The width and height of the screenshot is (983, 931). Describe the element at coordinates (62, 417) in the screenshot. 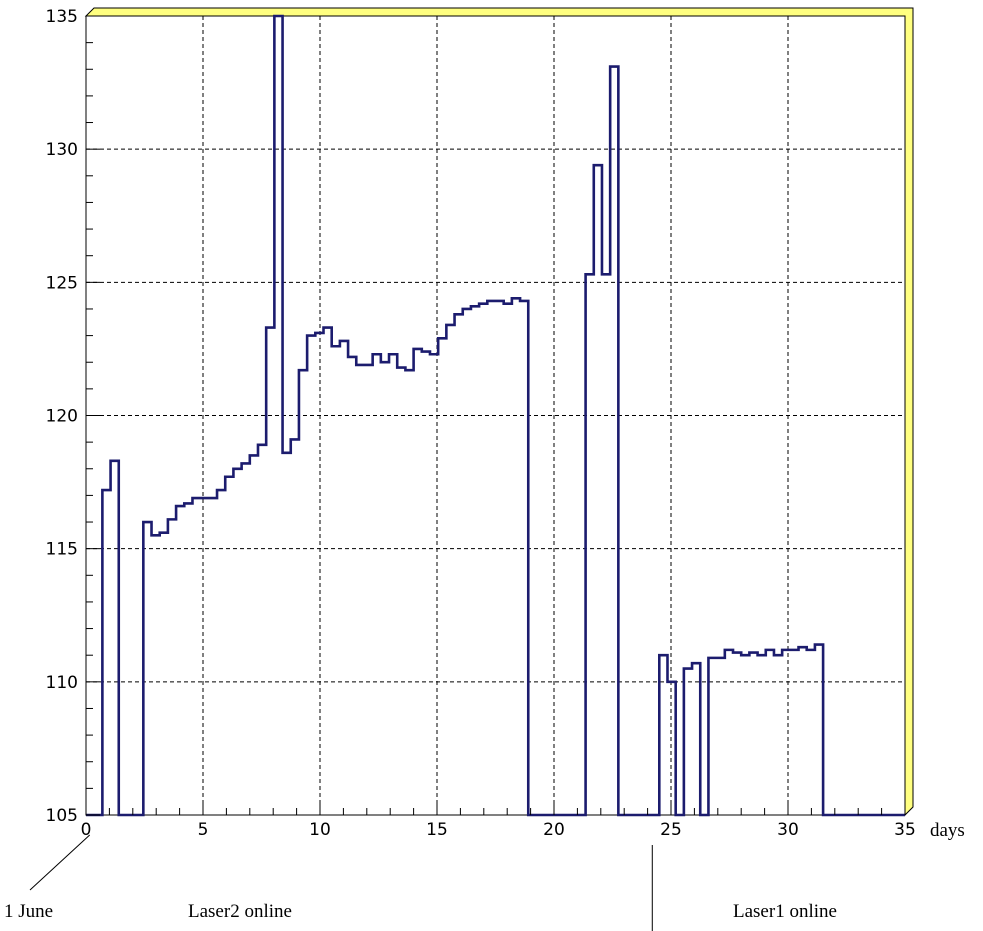

I see `y-tick-label: 120` at that location.